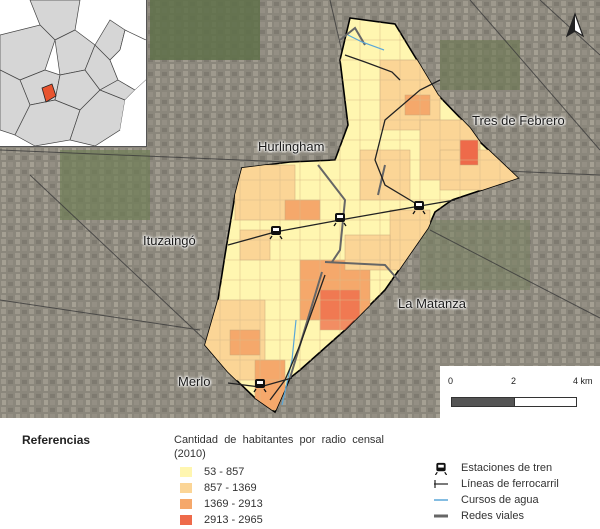 The width and height of the screenshot is (600, 529). I want to click on legend-class-label: 2913 - 2965, so click(233, 520).